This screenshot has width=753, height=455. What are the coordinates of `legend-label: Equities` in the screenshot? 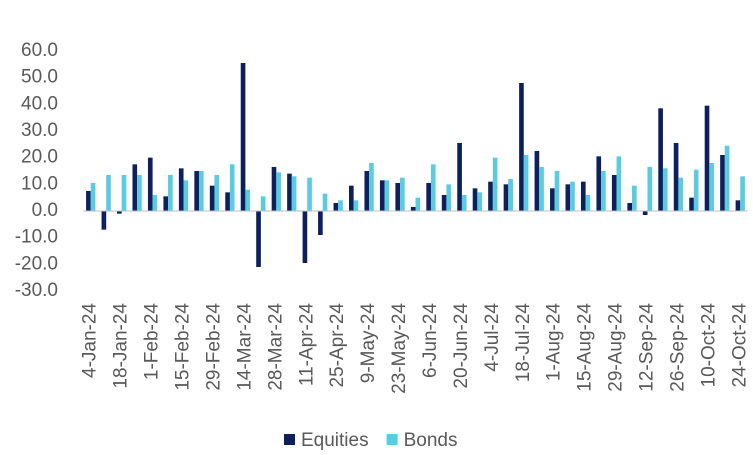 It's located at (335, 440).